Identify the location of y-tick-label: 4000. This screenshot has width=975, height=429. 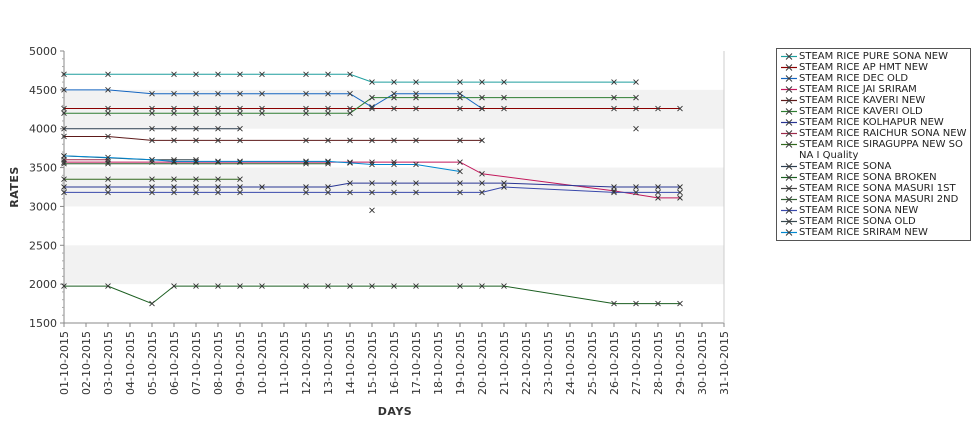
(43, 129).